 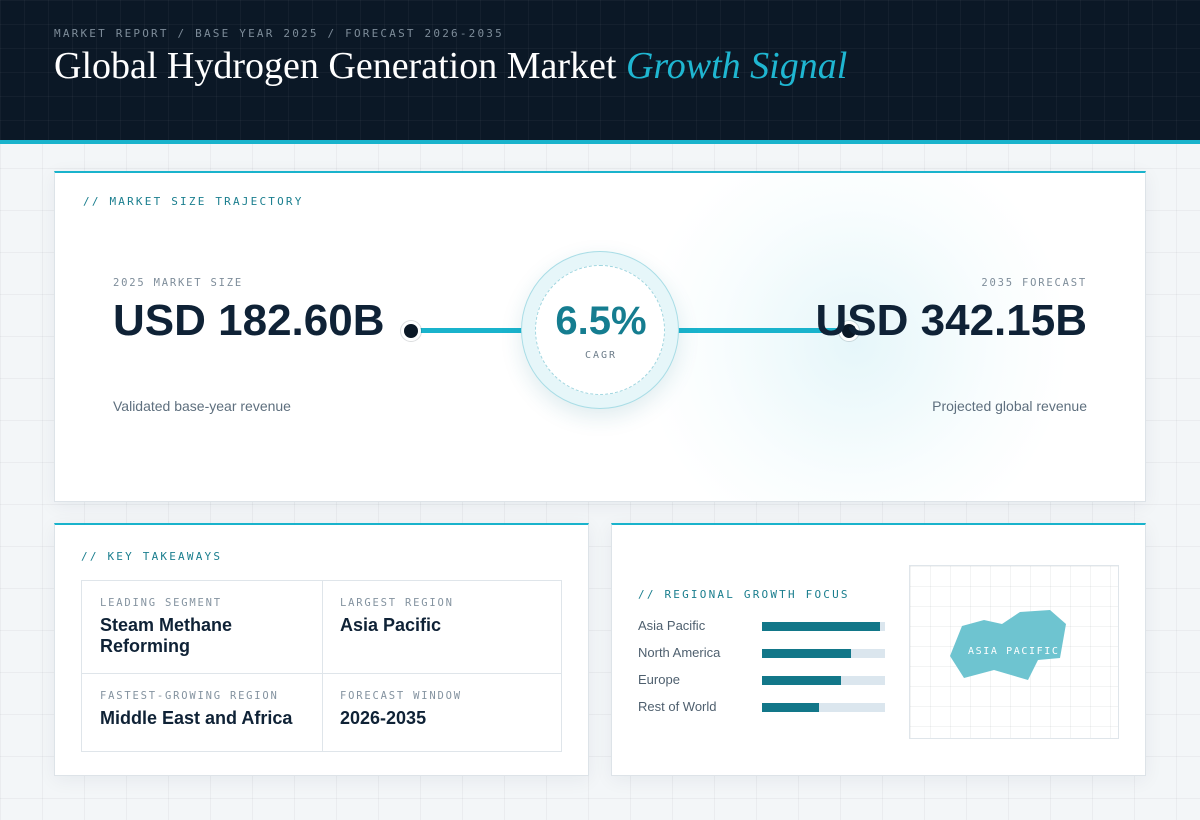 I want to click on takeaway-key: LEADING SEGMENT, so click(x=161, y=603).